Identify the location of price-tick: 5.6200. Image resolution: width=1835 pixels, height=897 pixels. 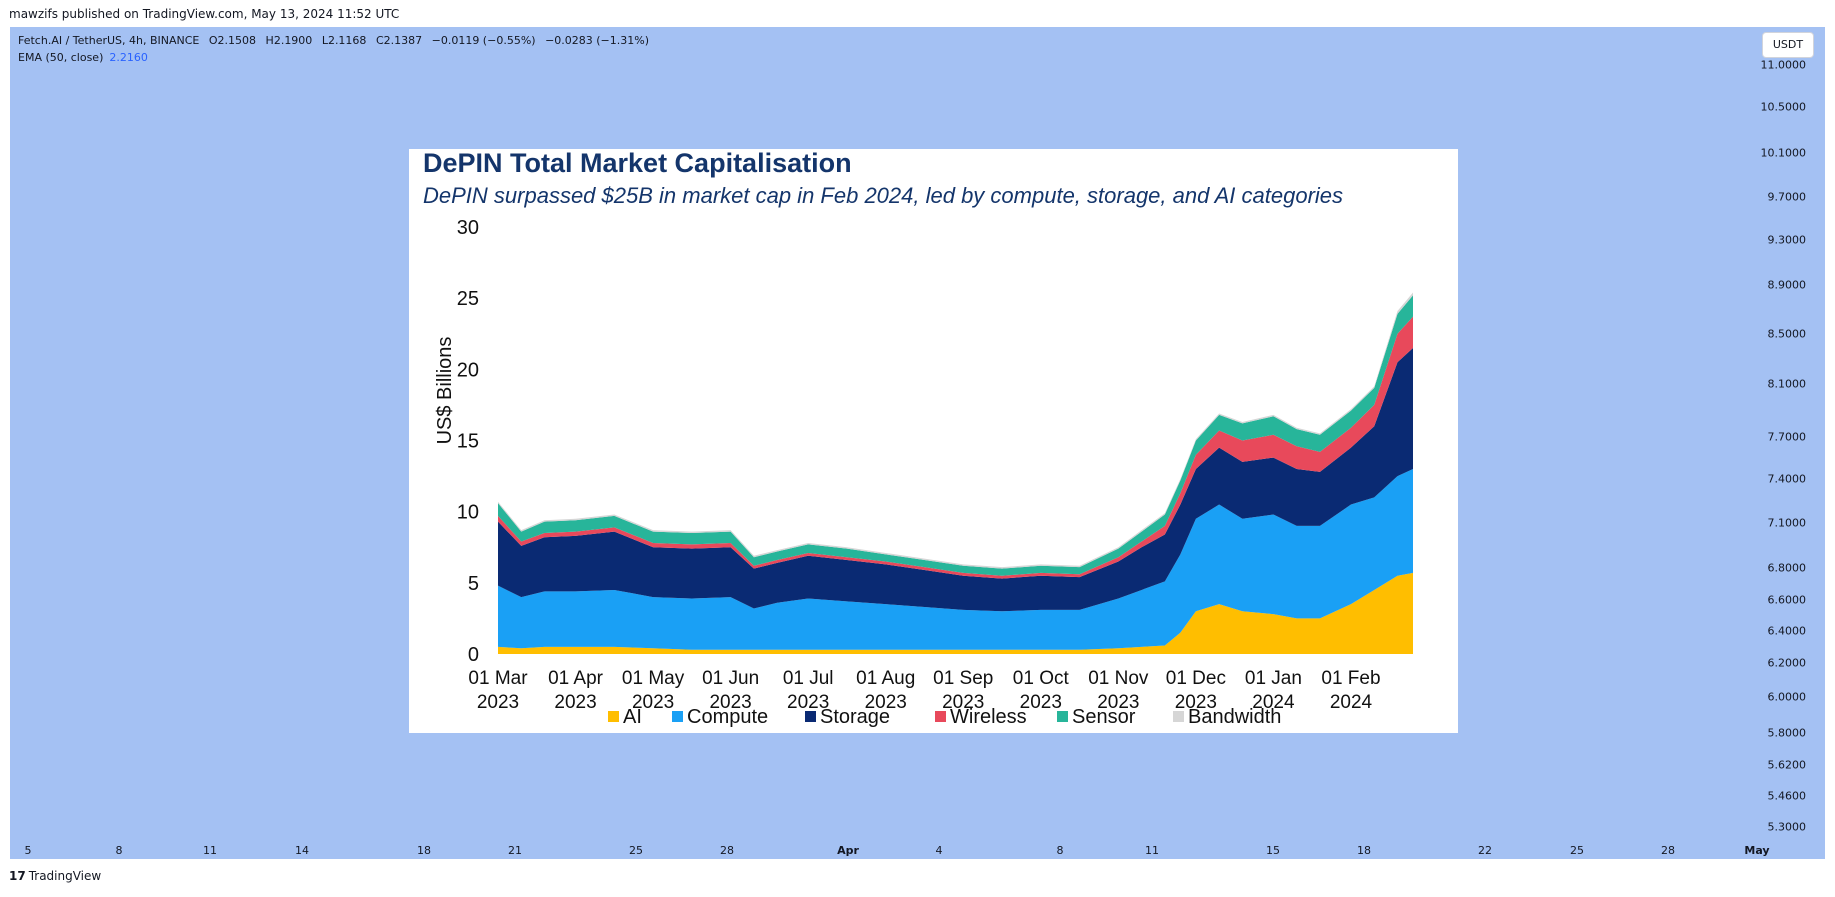
(1787, 765).